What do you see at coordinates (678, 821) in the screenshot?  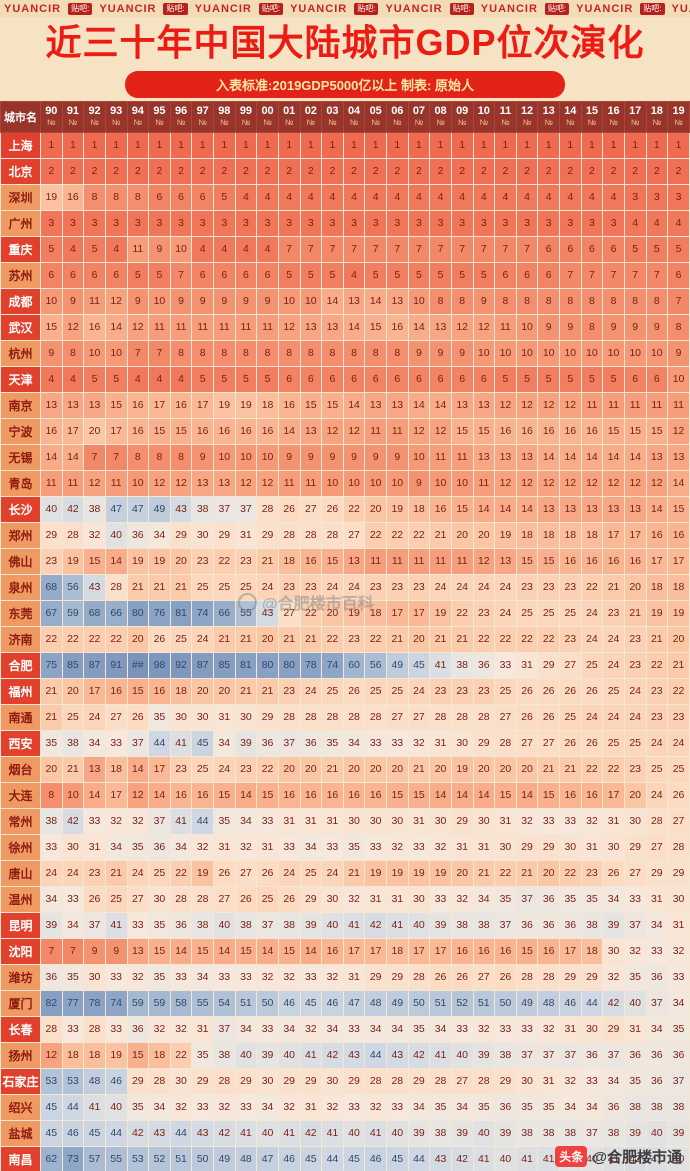 I see `rank-cell: 27` at bounding box center [678, 821].